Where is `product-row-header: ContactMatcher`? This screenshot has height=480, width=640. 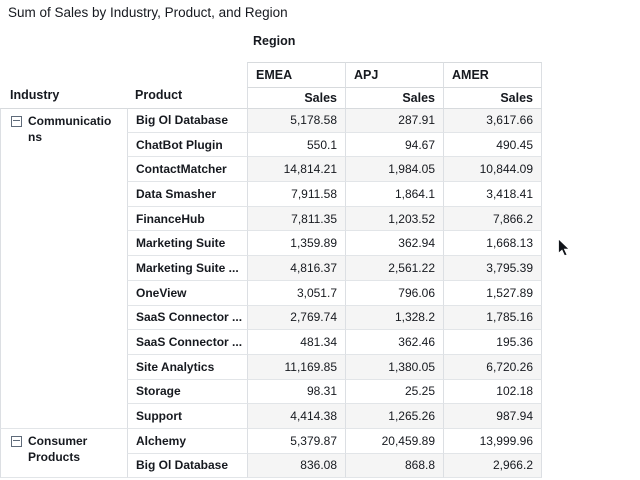
product-row-header: ContactMatcher is located at coordinates (187, 170).